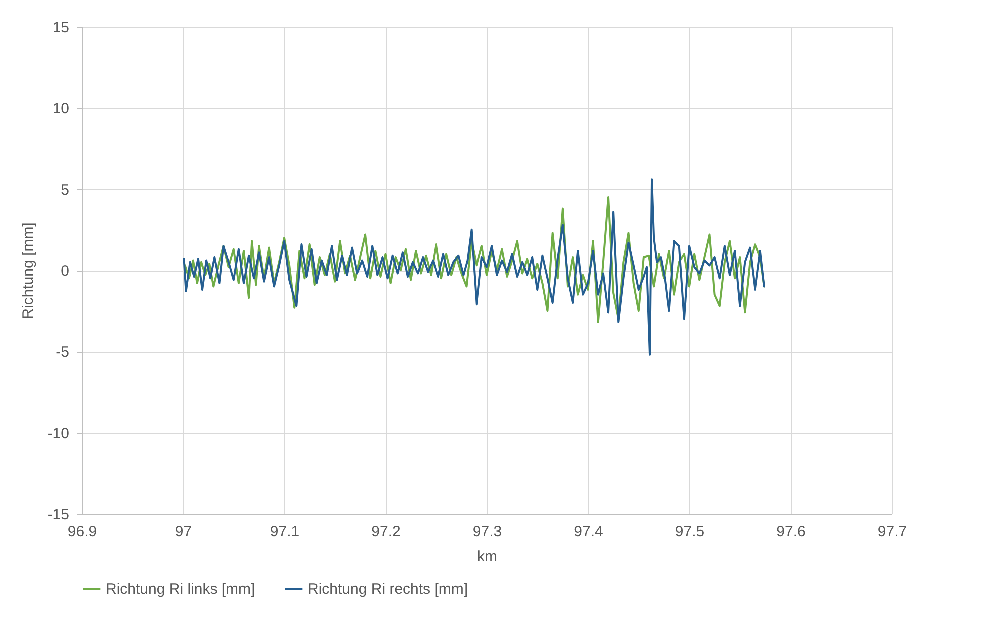 The image size is (984, 639). Describe the element at coordinates (893, 532) in the screenshot. I see `x-tick-label: 97.7` at that location.